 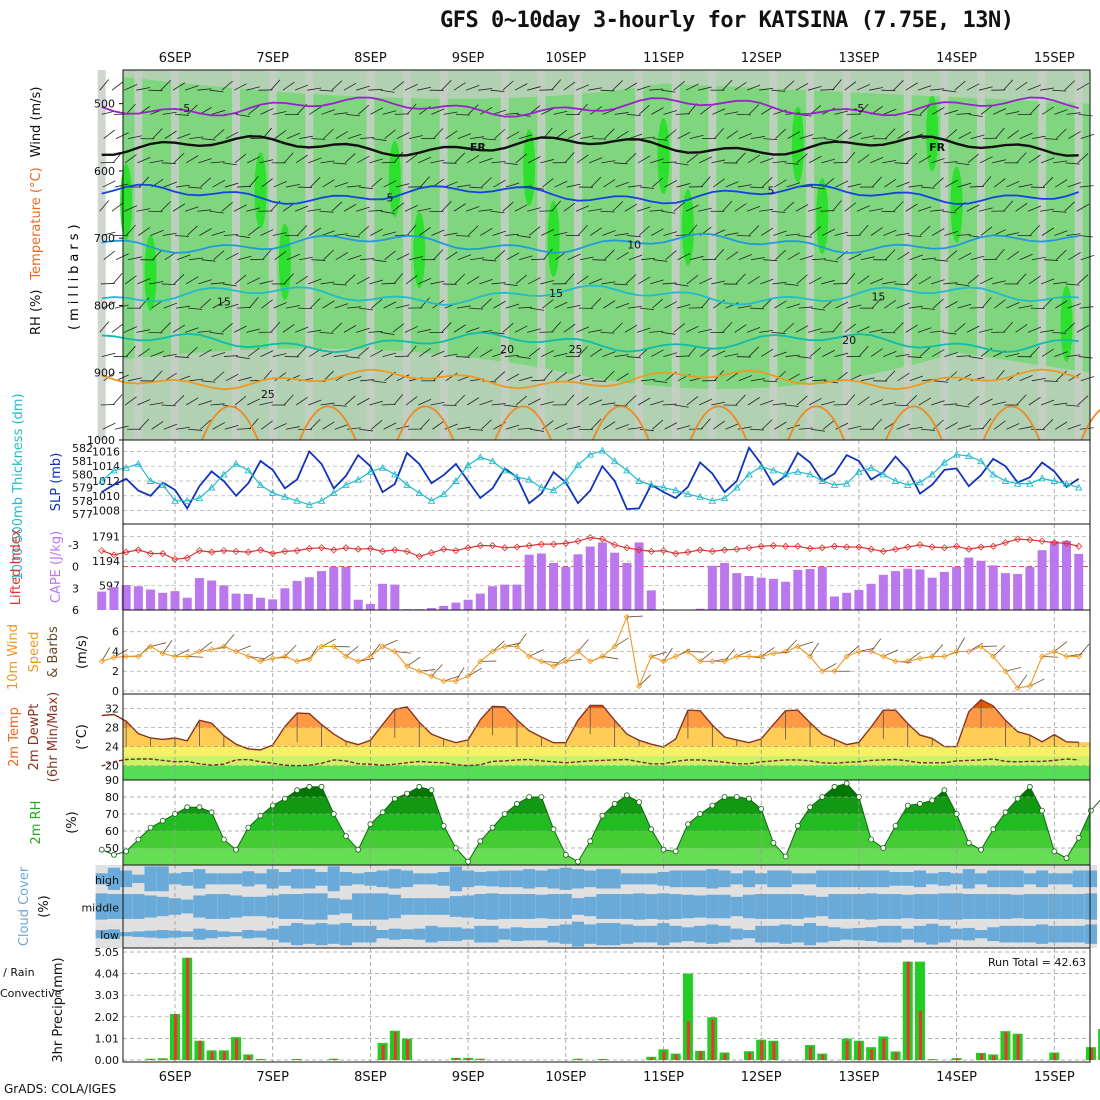 What do you see at coordinates (74, 275) in the screenshot?
I see `main-ylabel2-group: (millibars)` at bounding box center [74, 275].